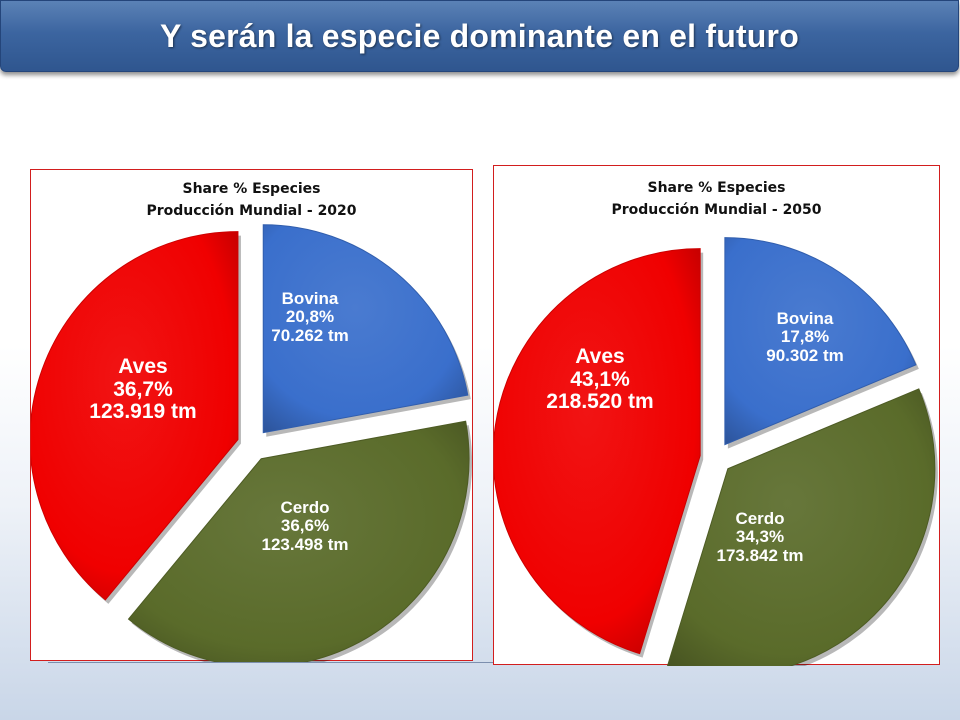  Describe the element at coordinates (484, 662) in the screenshot. I see `divider-line` at that location.